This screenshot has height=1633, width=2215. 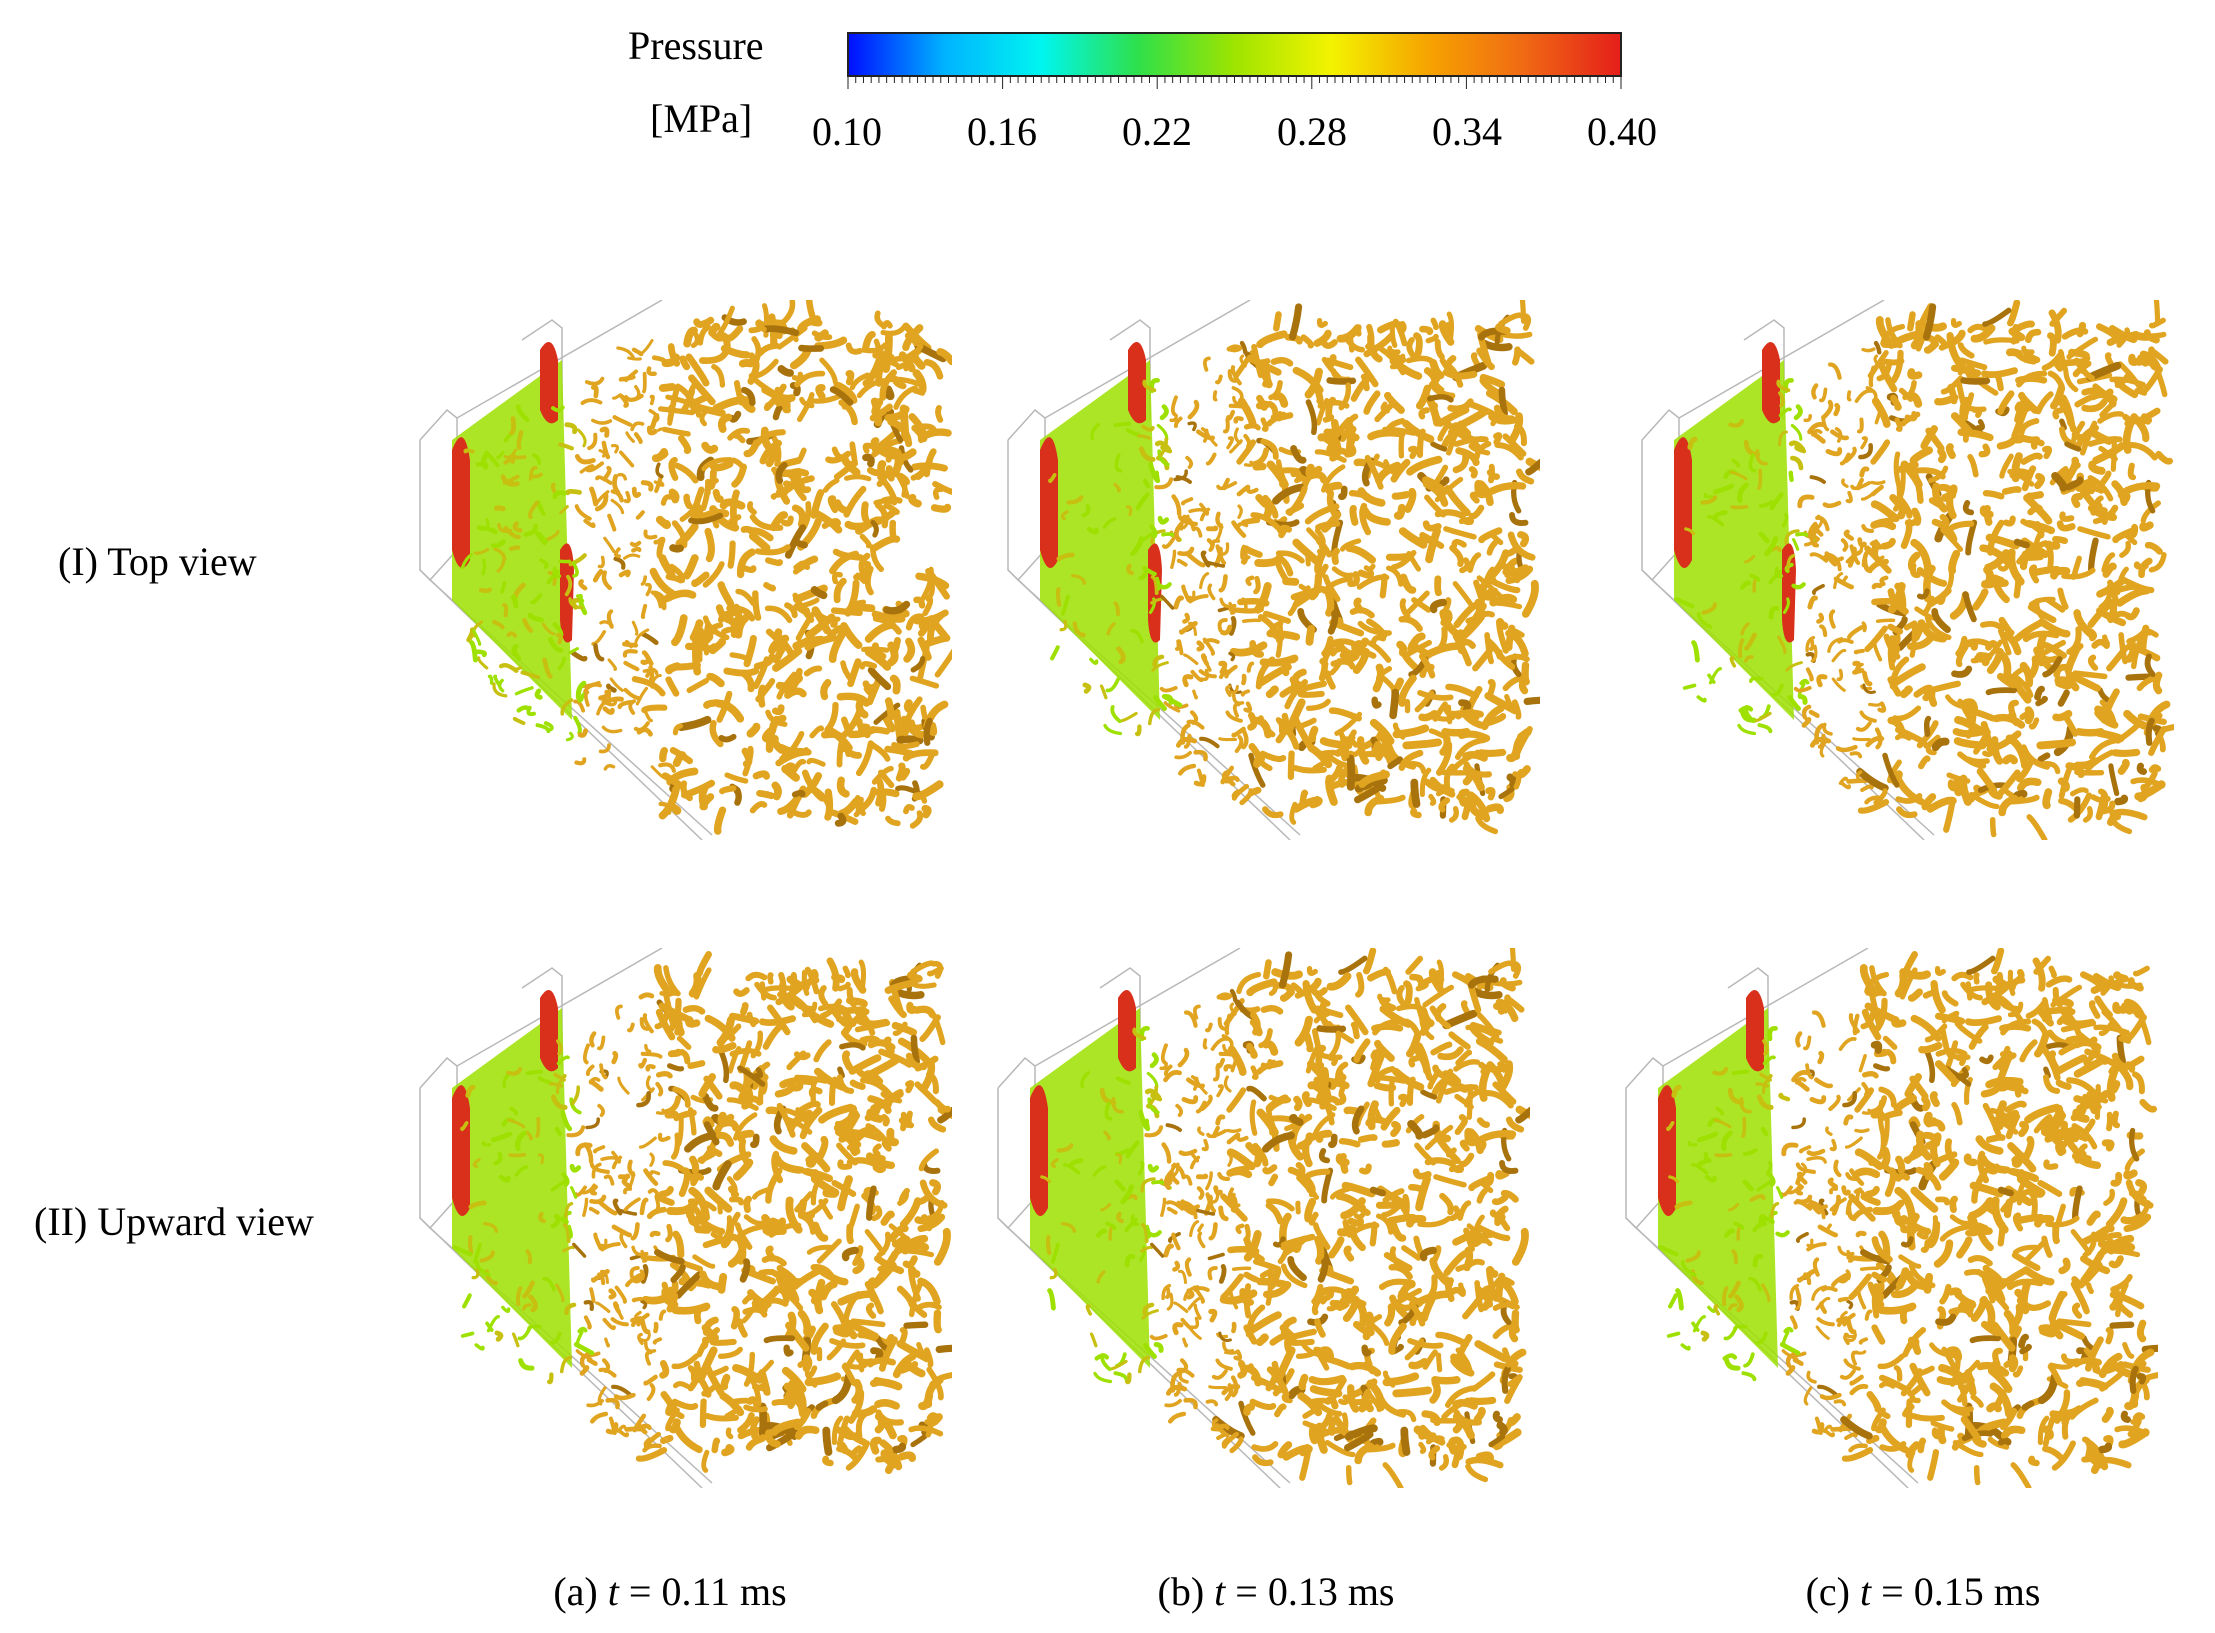 What do you see at coordinates (1234, 83) in the screenshot?
I see `colorbar-minor-ticks` at bounding box center [1234, 83].